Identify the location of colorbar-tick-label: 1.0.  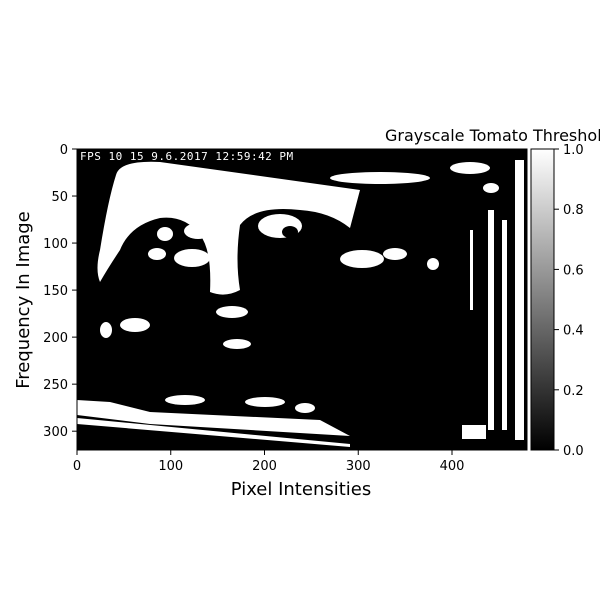
(573, 150).